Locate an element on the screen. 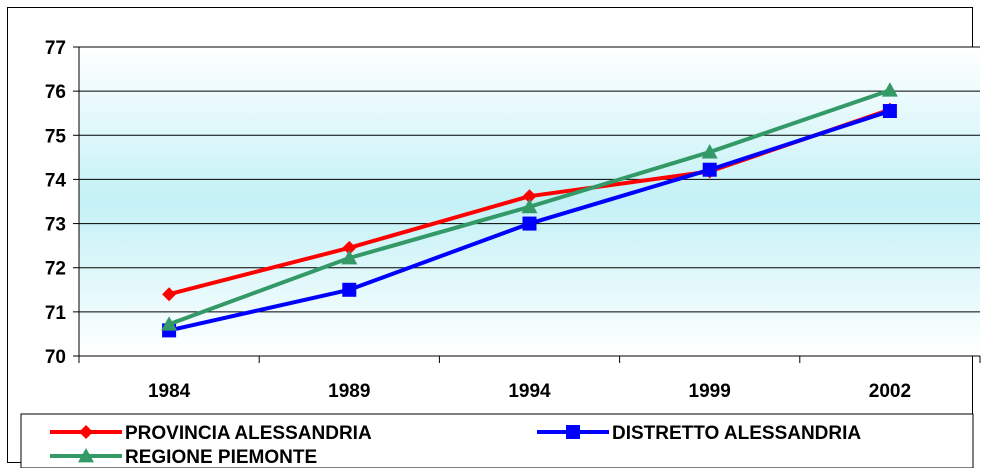  y-tick-label: 71 is located at coordinates (56, 313).